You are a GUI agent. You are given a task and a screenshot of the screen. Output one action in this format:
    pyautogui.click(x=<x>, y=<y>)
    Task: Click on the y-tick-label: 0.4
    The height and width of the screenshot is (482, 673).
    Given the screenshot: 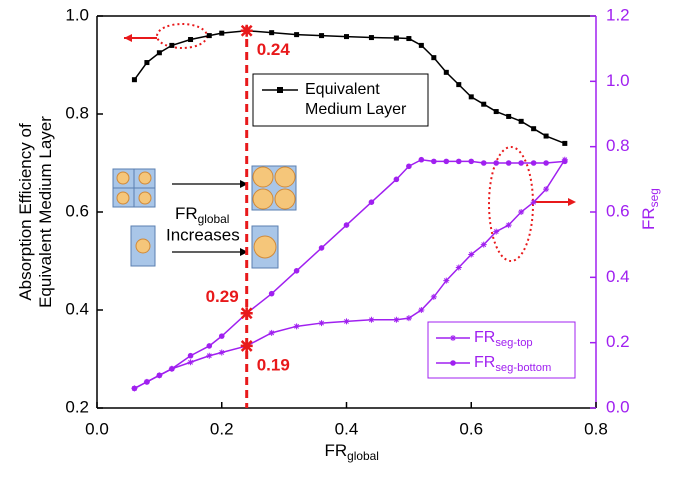 What is the action you would take?
    pyautogui.click(x=77, y=308)
    